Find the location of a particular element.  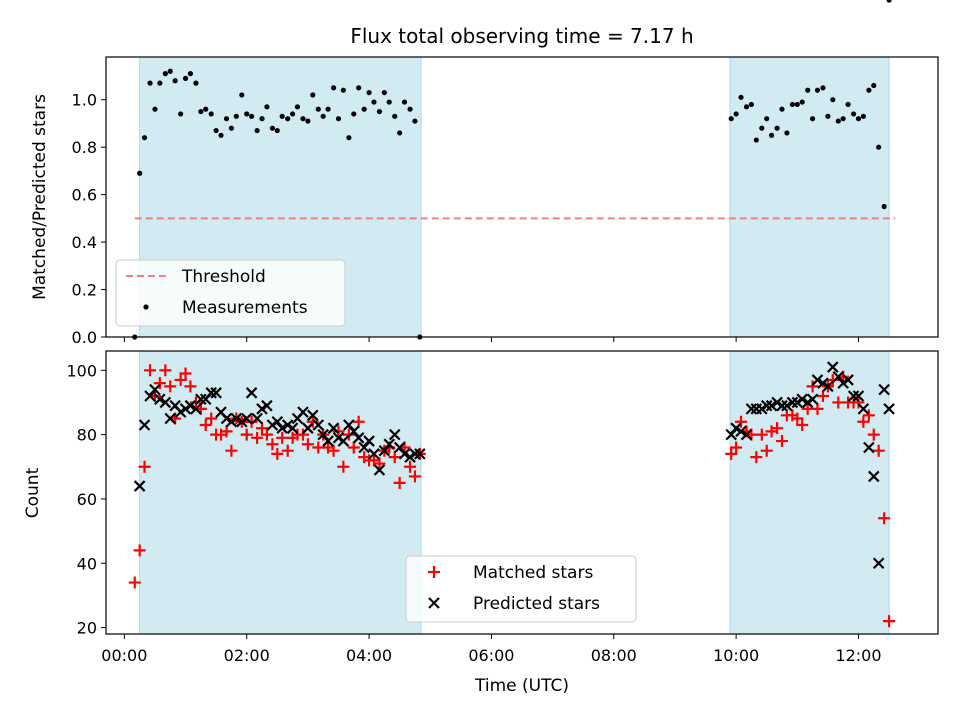

bottom-legend-box is located at coordinates (521, 589).